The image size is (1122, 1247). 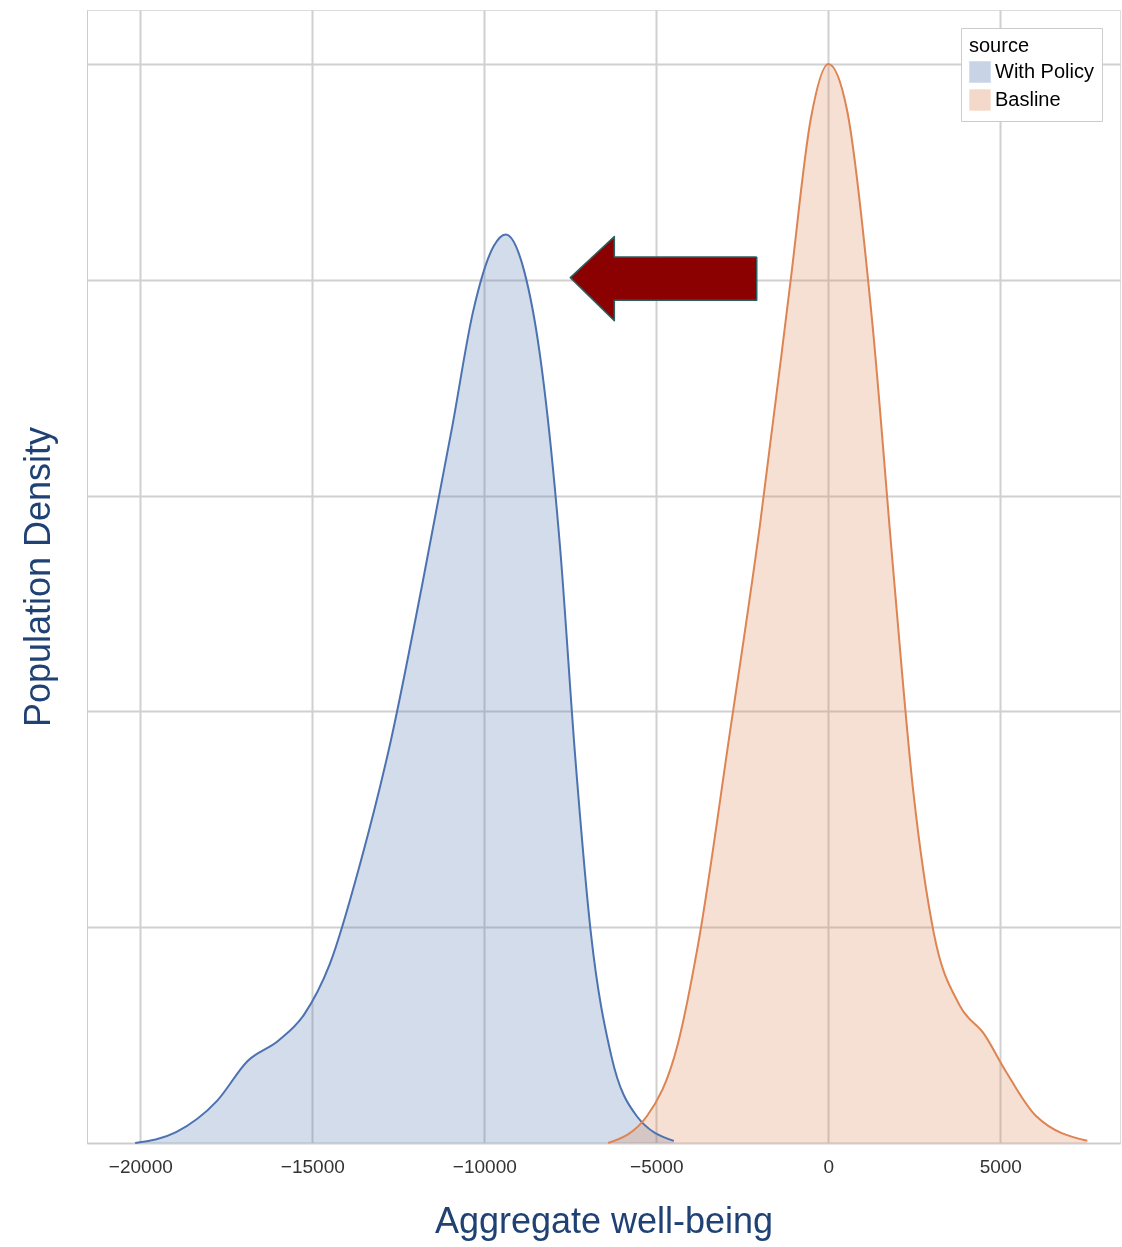 What do you see at coordinates (37, 577) in the screenshot?
I see `y-axis-title: Population Density` at bounding box center [37, 577].